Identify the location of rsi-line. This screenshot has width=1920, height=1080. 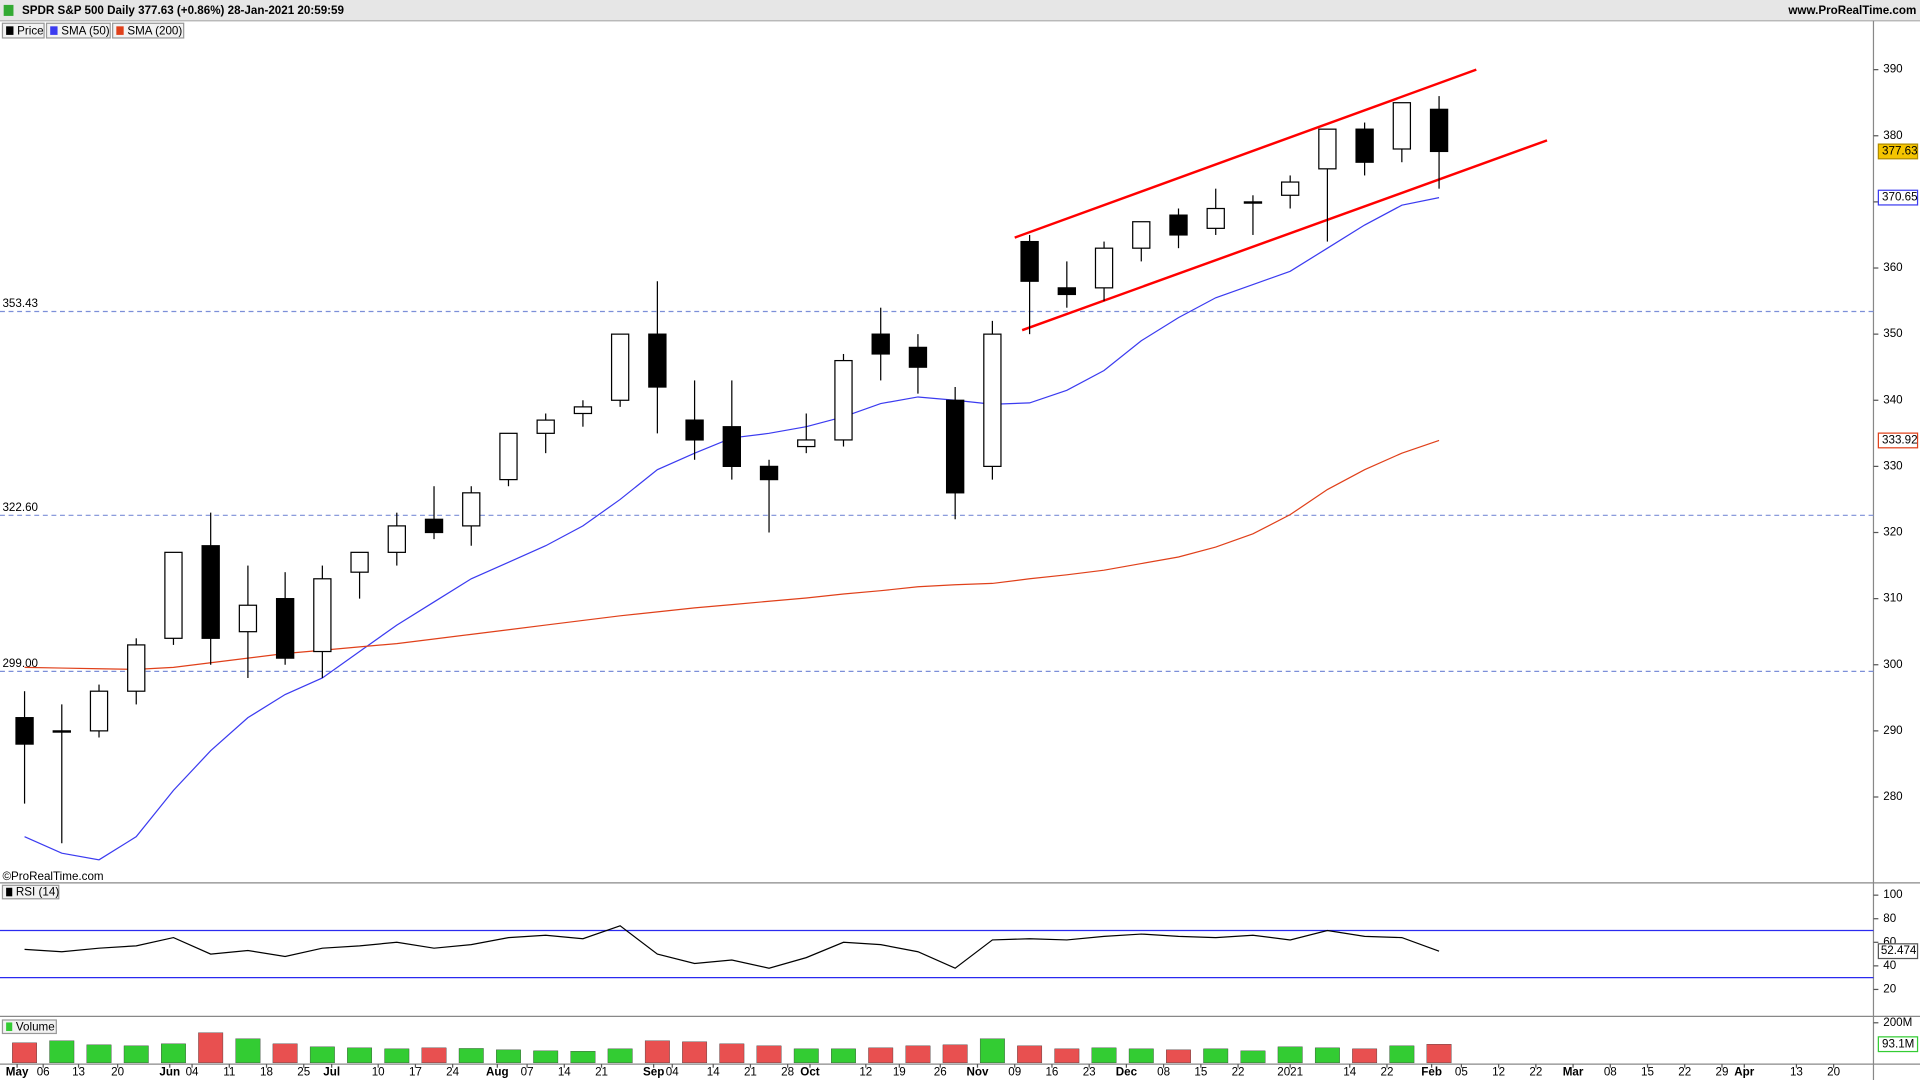
(732, 947).